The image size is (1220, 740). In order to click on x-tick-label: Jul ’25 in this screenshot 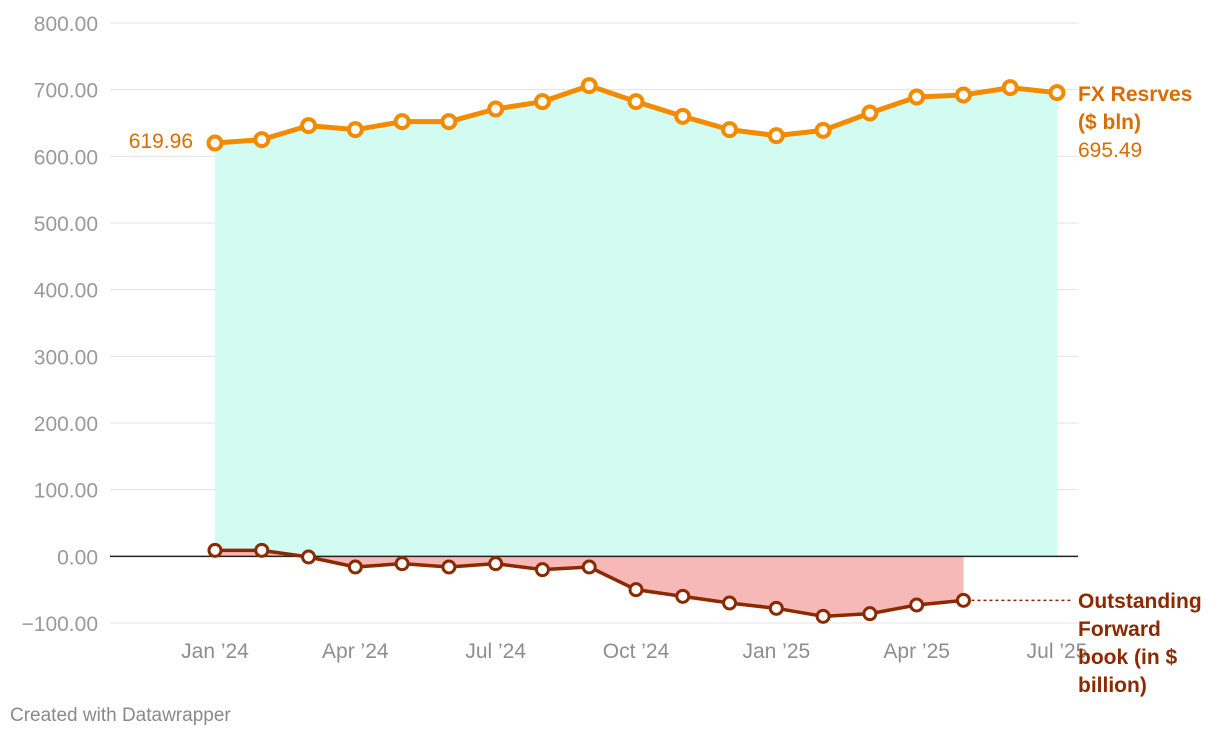, I will do `click(1057, 651)`.